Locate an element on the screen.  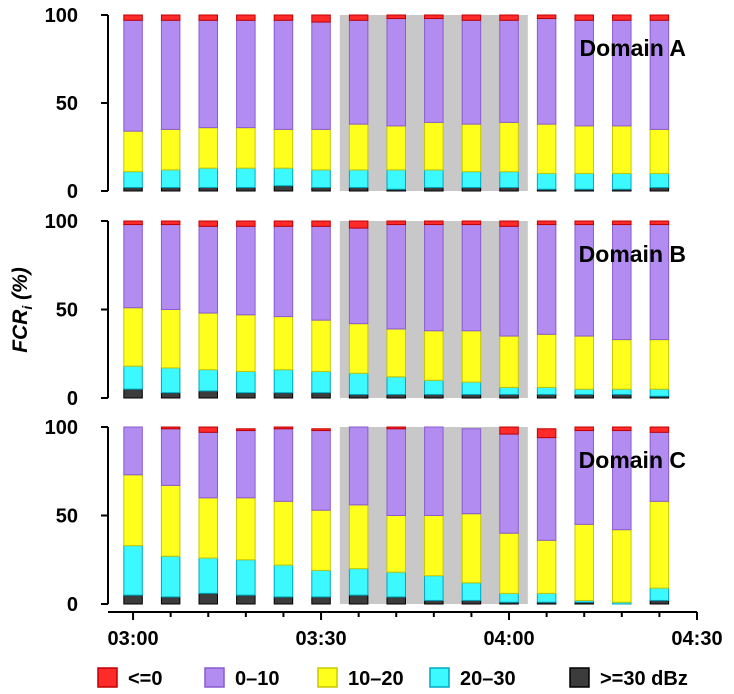
y-tick-label: 100 is located at coordinates (61, 222).